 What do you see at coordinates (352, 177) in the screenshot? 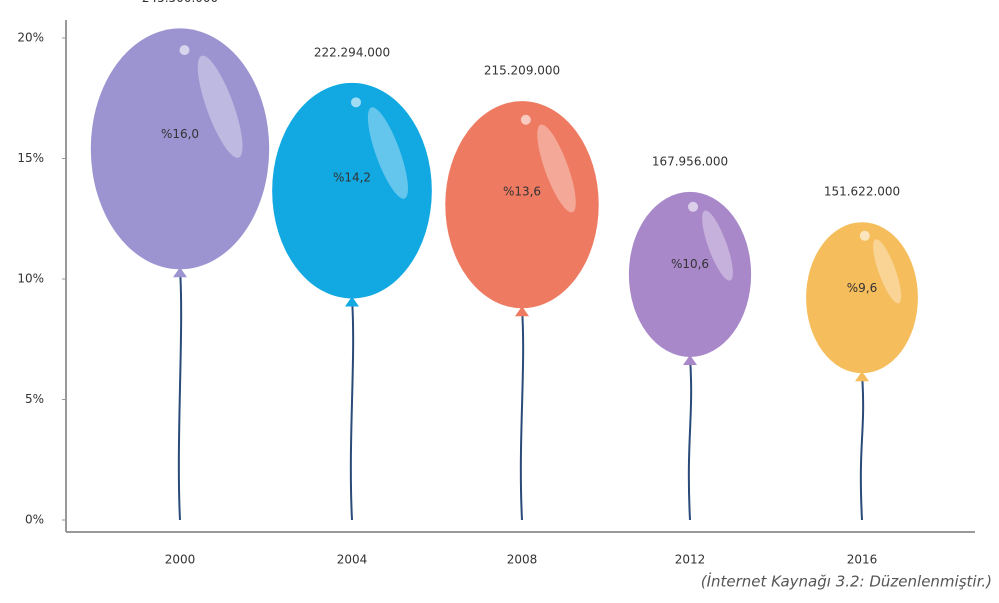
I see `value-label: %14,2` at bounding box center [352, 177].